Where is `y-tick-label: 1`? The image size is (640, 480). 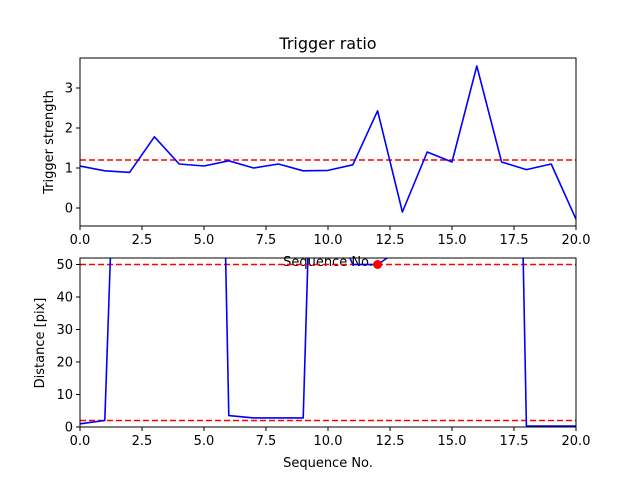
y-tick-label: 1 is located at coordinates (69, 169).